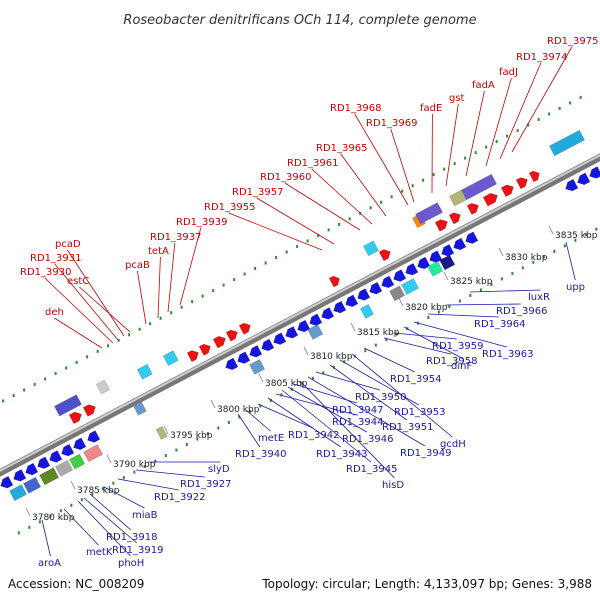 This screenshot has width=600, height=600. Describe the element at coordinates (341, 454) in the screenshot. I see `gene-label-rd1_3943: RD1_3943` at that location.